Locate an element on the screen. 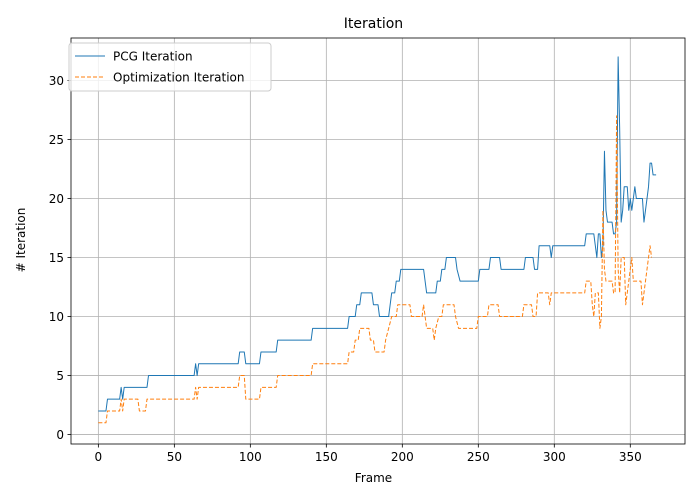 Image resolution: width=700 pixels, height=500 pixels. x-tick-label: 0 is located at coordinates (99, 457).